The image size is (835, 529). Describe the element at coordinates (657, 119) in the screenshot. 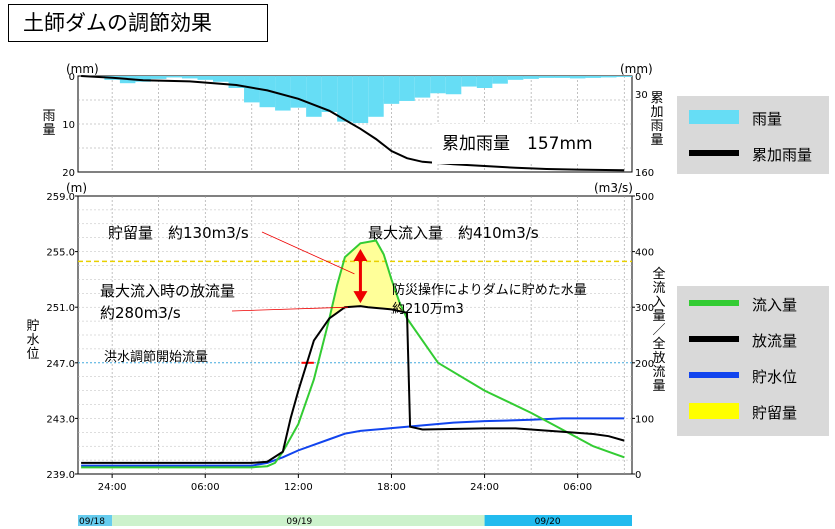

I see `top-right-axis-label: 累加雨量` at that location.